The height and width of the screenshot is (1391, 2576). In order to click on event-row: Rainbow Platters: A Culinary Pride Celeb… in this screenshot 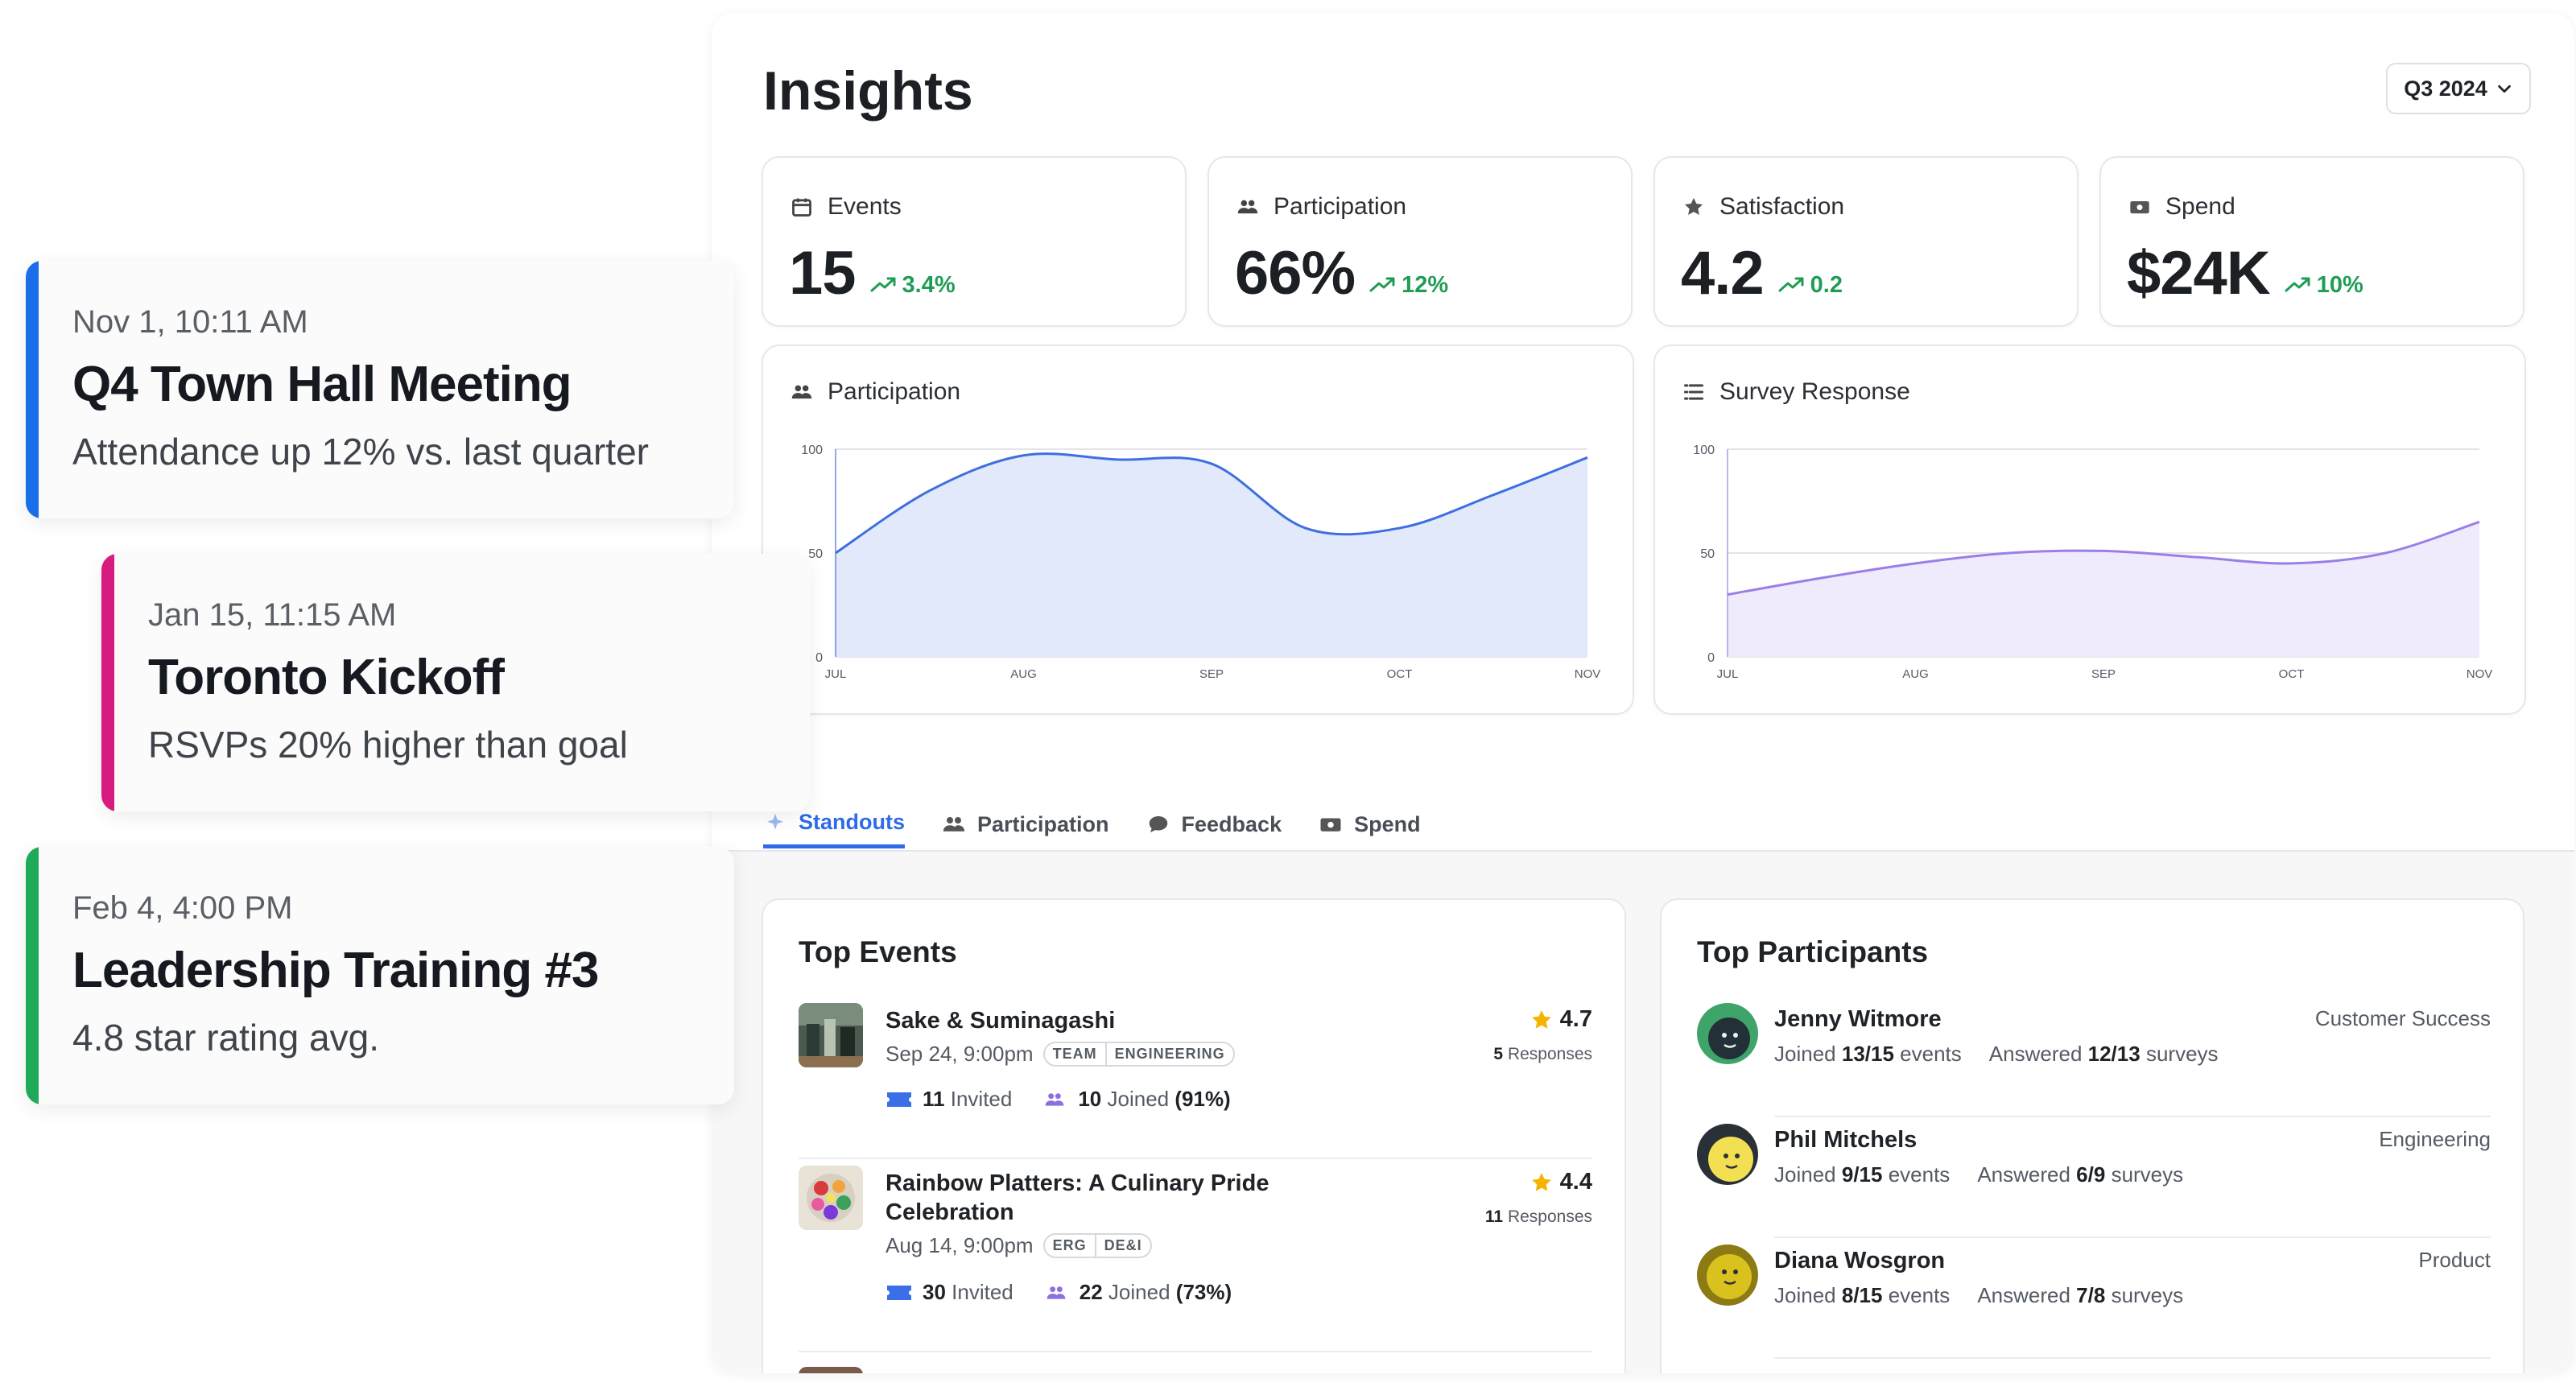, I will do `click(1195, 1246)`.